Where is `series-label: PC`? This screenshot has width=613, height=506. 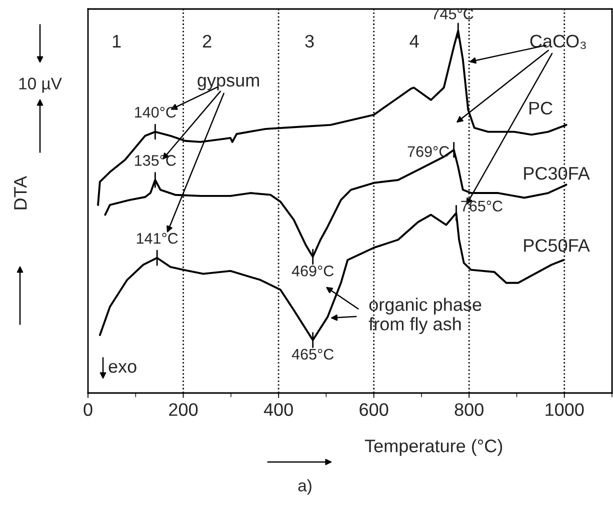 series-label: PC is located at coordinates (540, 108).